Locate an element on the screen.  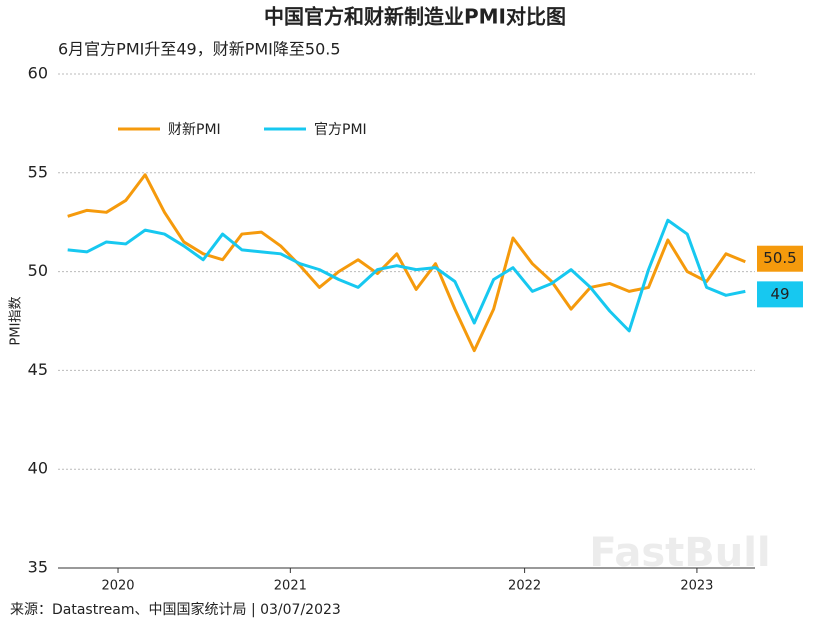
chart-title: 中国官方和财新制造业PMI对比图 is located at coordinates (415, 17).